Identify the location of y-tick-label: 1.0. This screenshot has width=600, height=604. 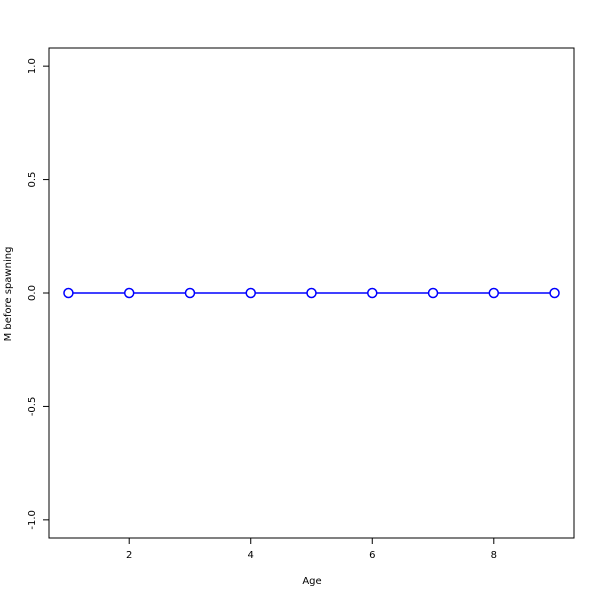
(32, 66).